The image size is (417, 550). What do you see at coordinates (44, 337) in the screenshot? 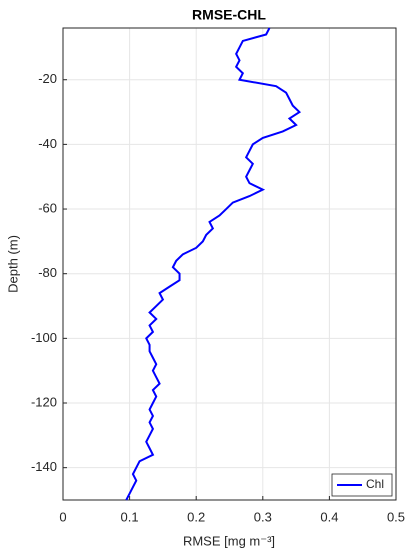
I see `y-tick-label: -100` at bounding box center [44, 337].